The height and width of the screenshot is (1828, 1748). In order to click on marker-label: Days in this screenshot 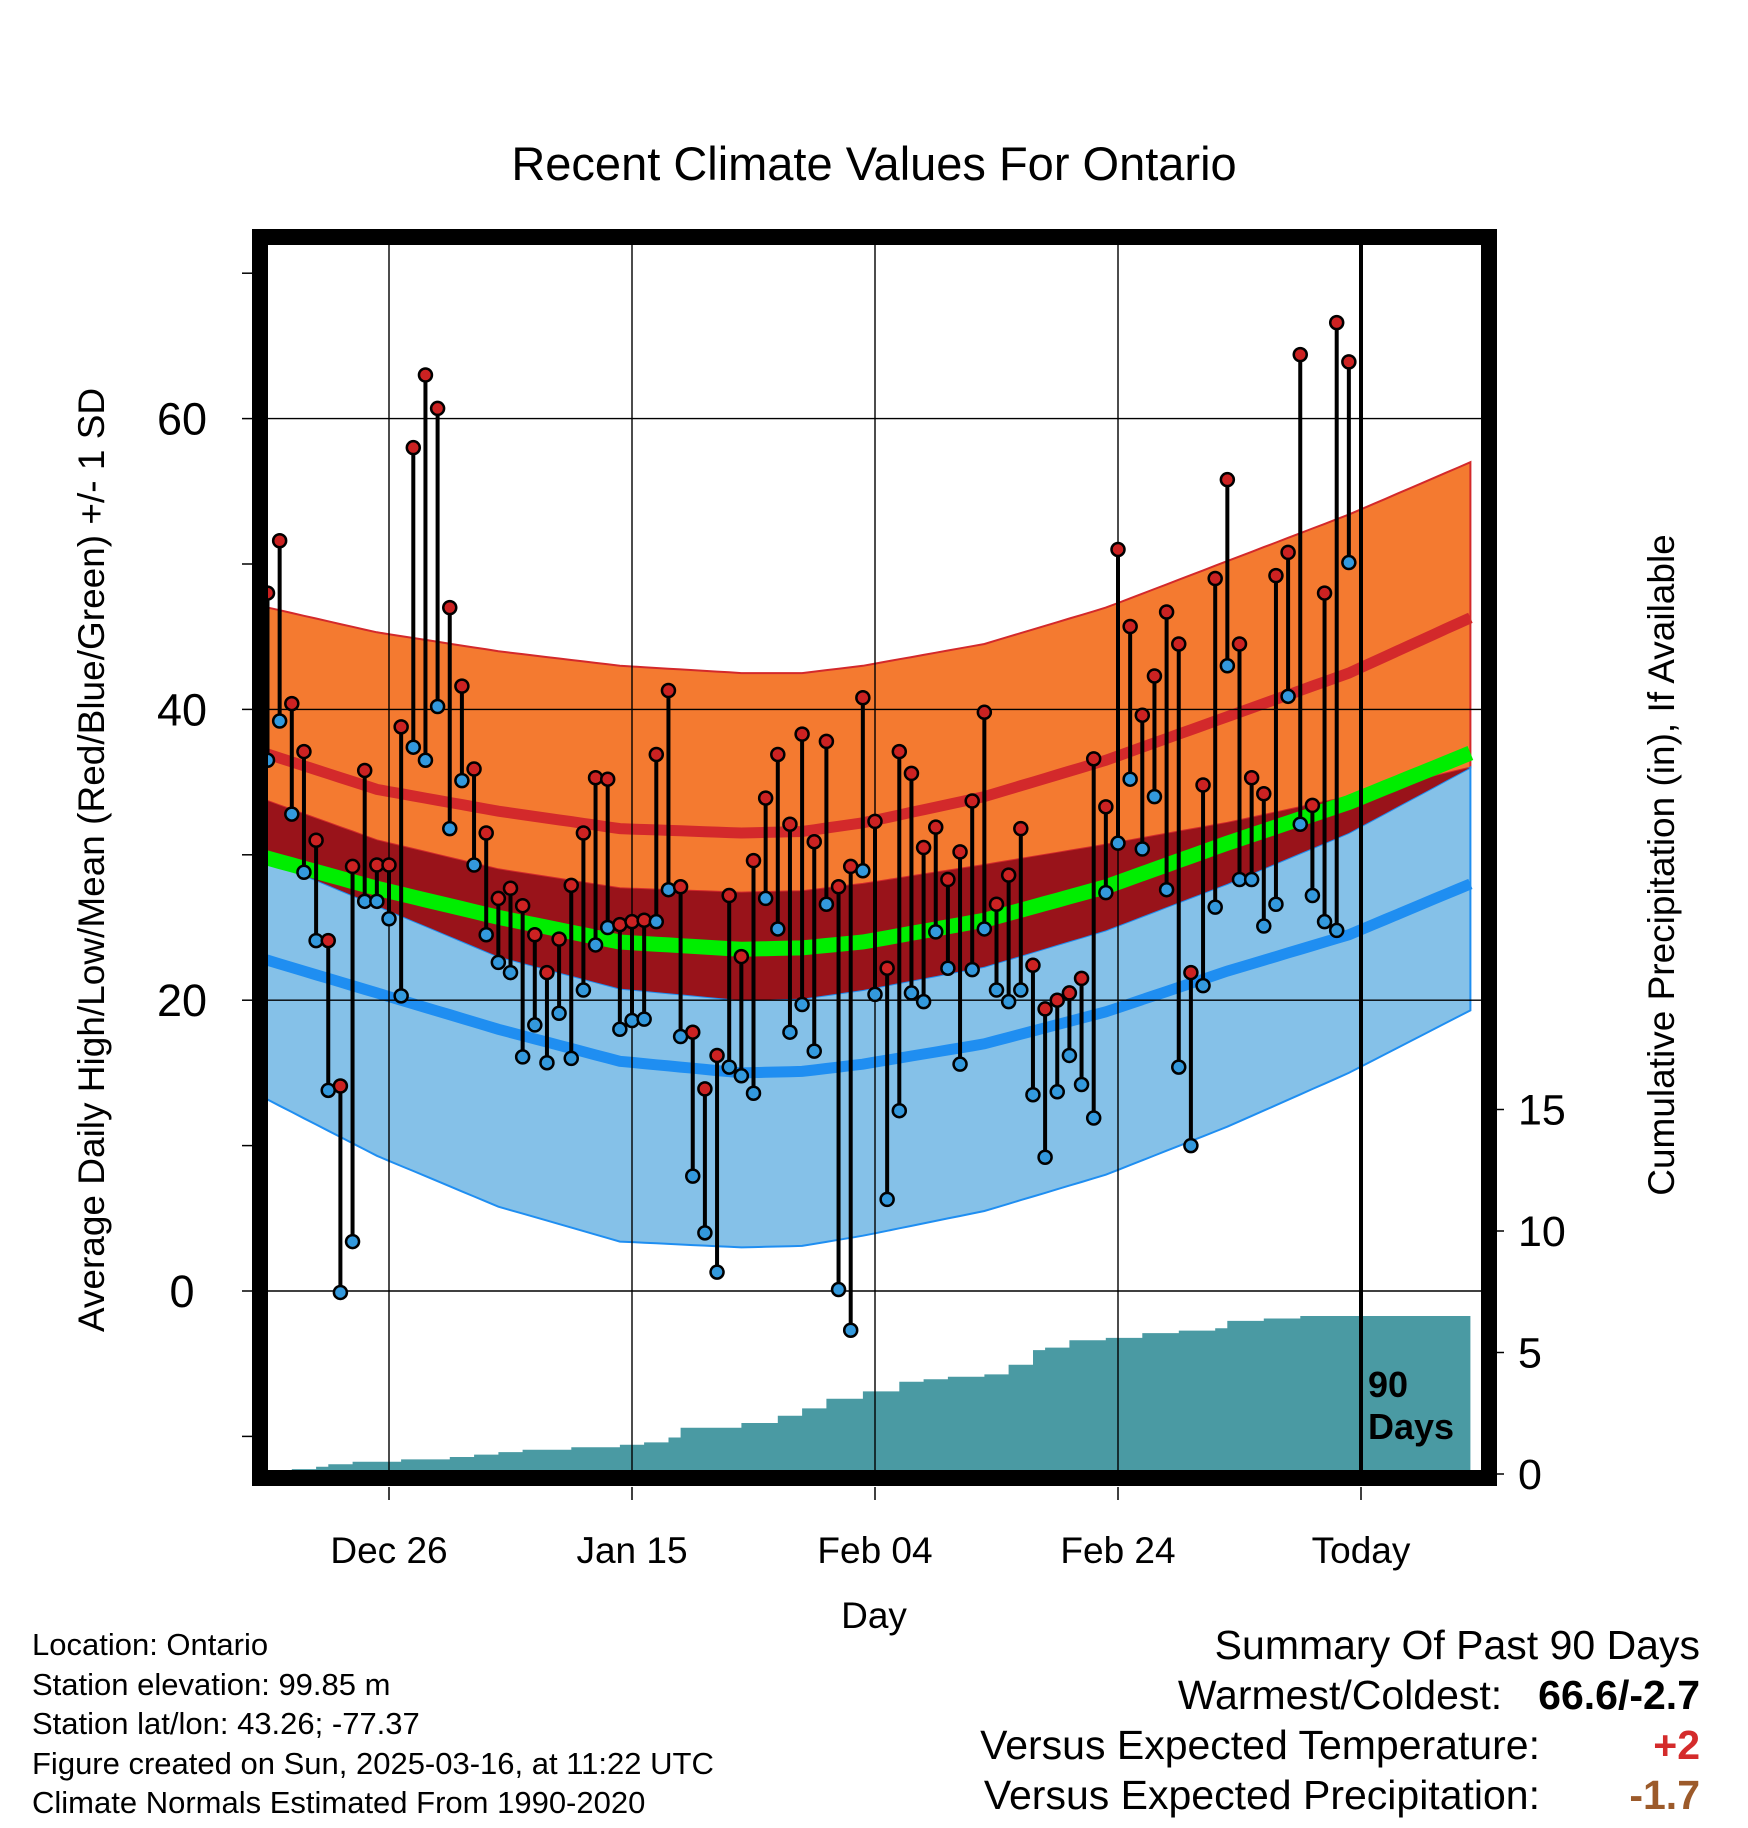, I will do `click(1411, 1426)`.